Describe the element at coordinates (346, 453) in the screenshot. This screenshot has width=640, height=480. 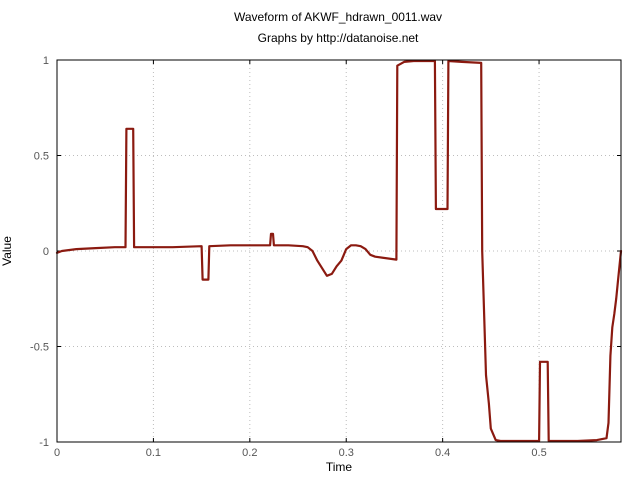
I see `x-tick-label: 0.3` at that location.